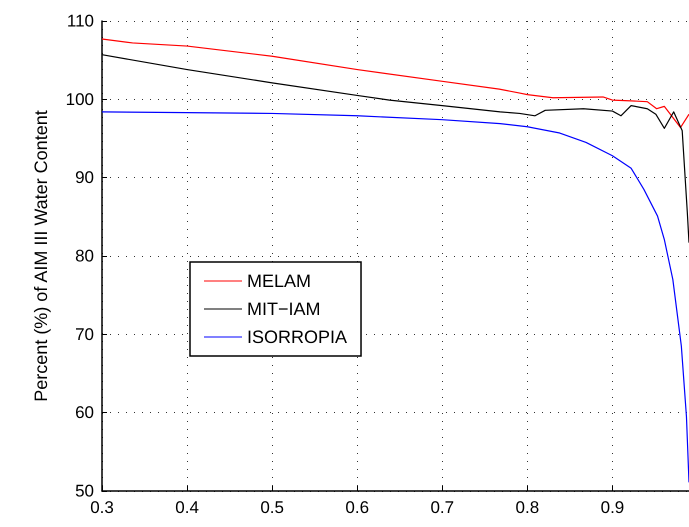 This screenshot has height=527, width=689. Describe the element at coordinates (80, 99) in the screenshot. I see `y-tick-label: 100` at that location.